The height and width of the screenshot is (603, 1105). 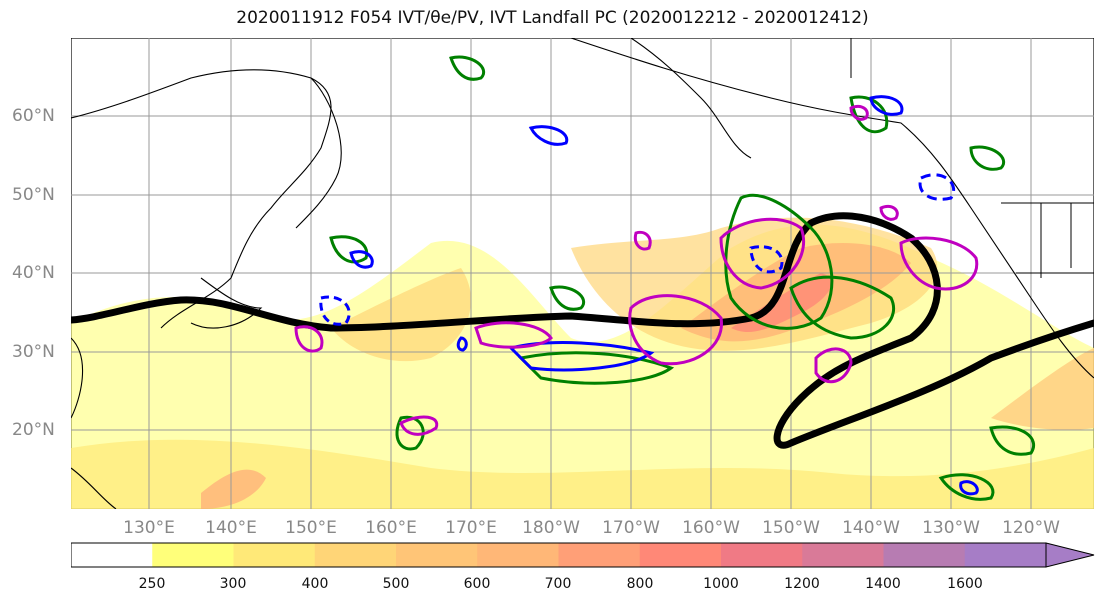 I want to click on political-borders, so click(x=972, y=158).